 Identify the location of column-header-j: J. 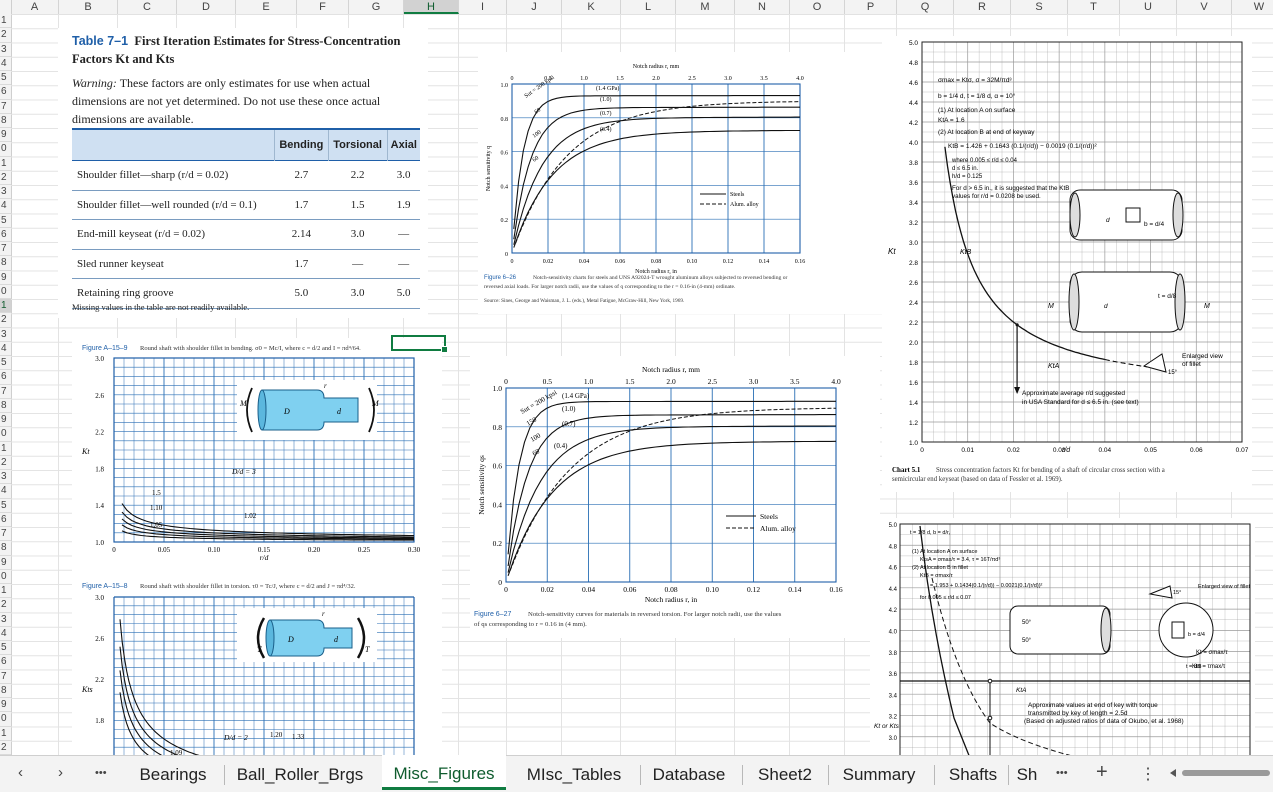
(534, 7).